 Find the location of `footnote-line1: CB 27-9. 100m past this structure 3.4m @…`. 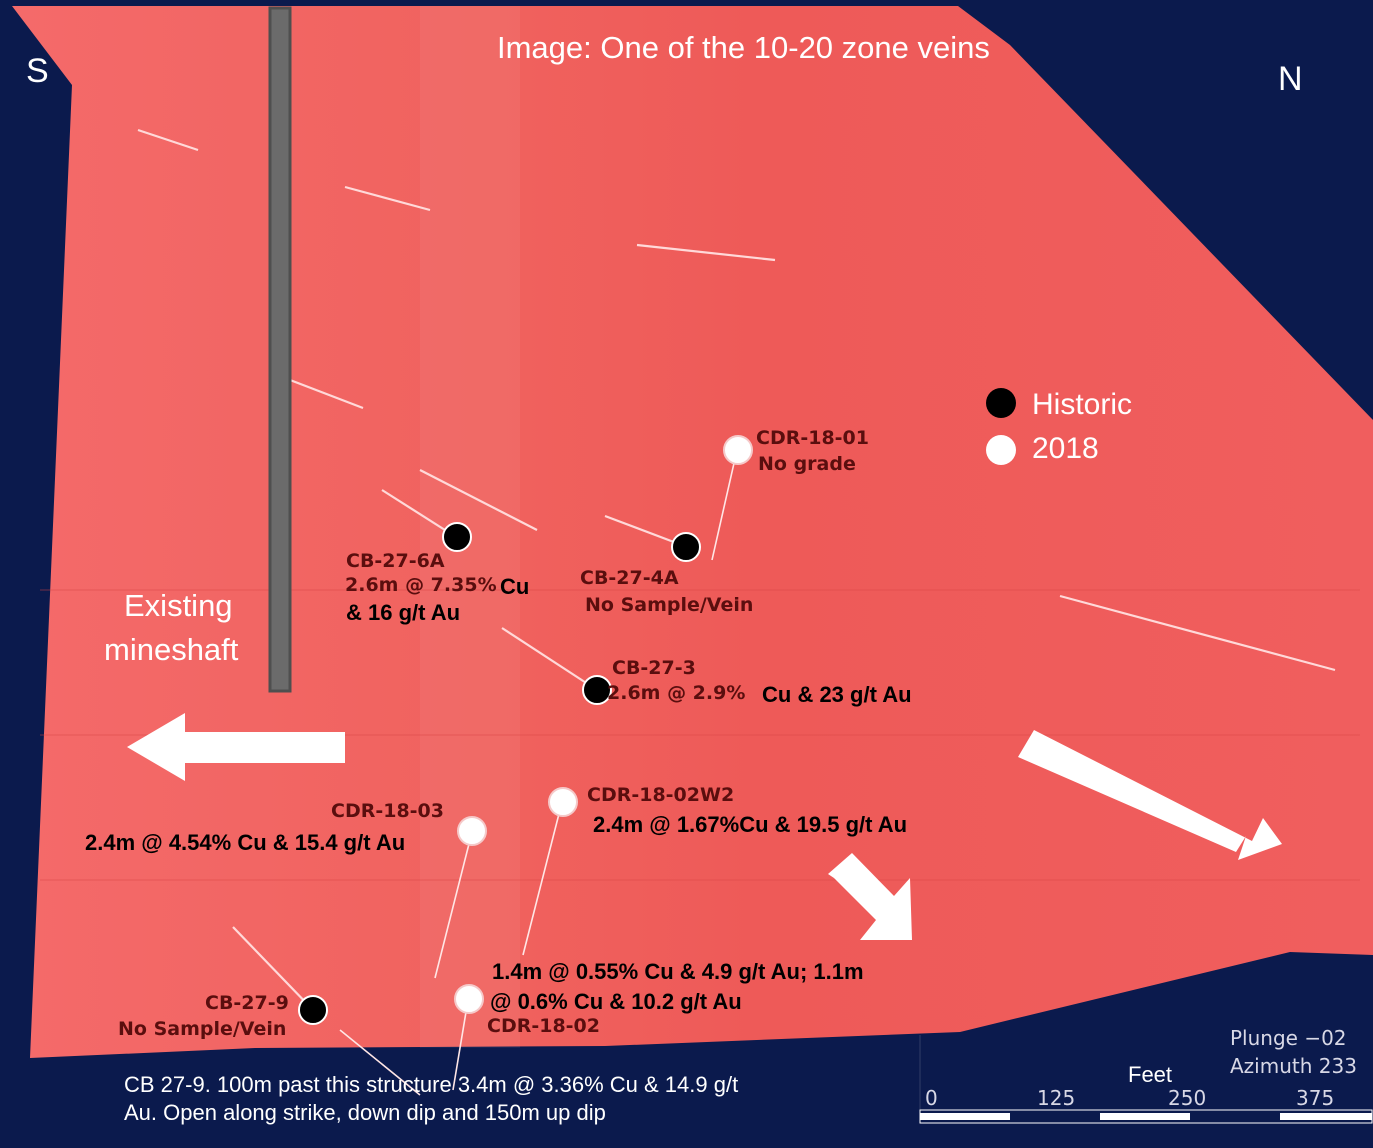

footnote-line1: CB 27-9. 100m past this structure 3.4m @… is located at coordinates (431, 1084).